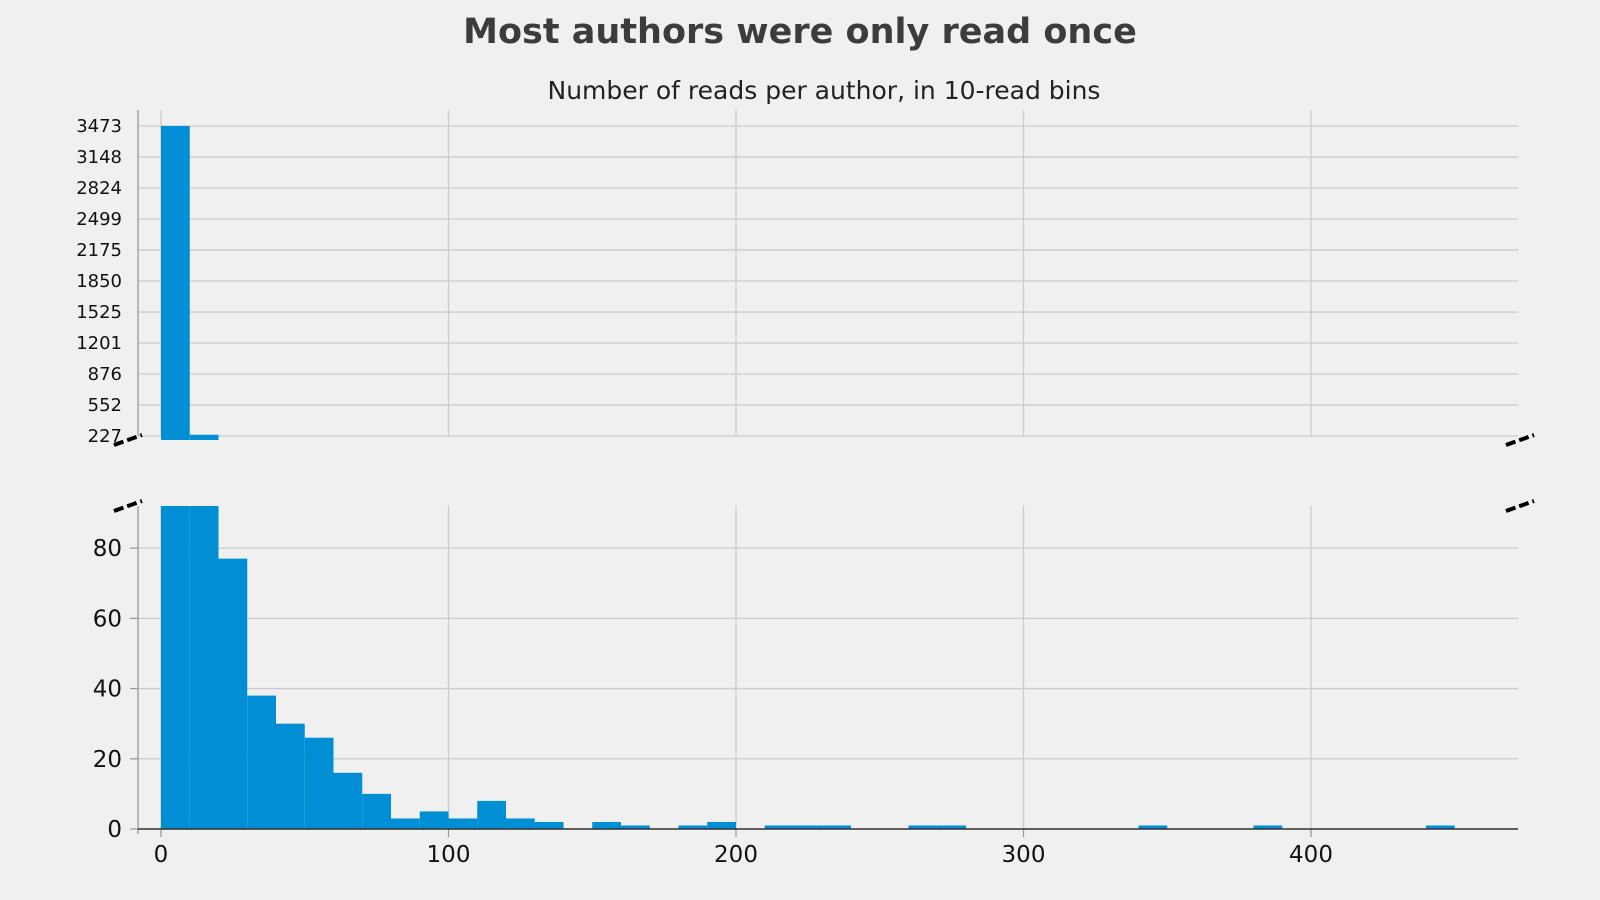 This screenshot has width=1600, height=900. What do you see at coordinates (449, 855) in the screenshot?
I see `x-tick-label: 100` at bounding box center [449, 855].